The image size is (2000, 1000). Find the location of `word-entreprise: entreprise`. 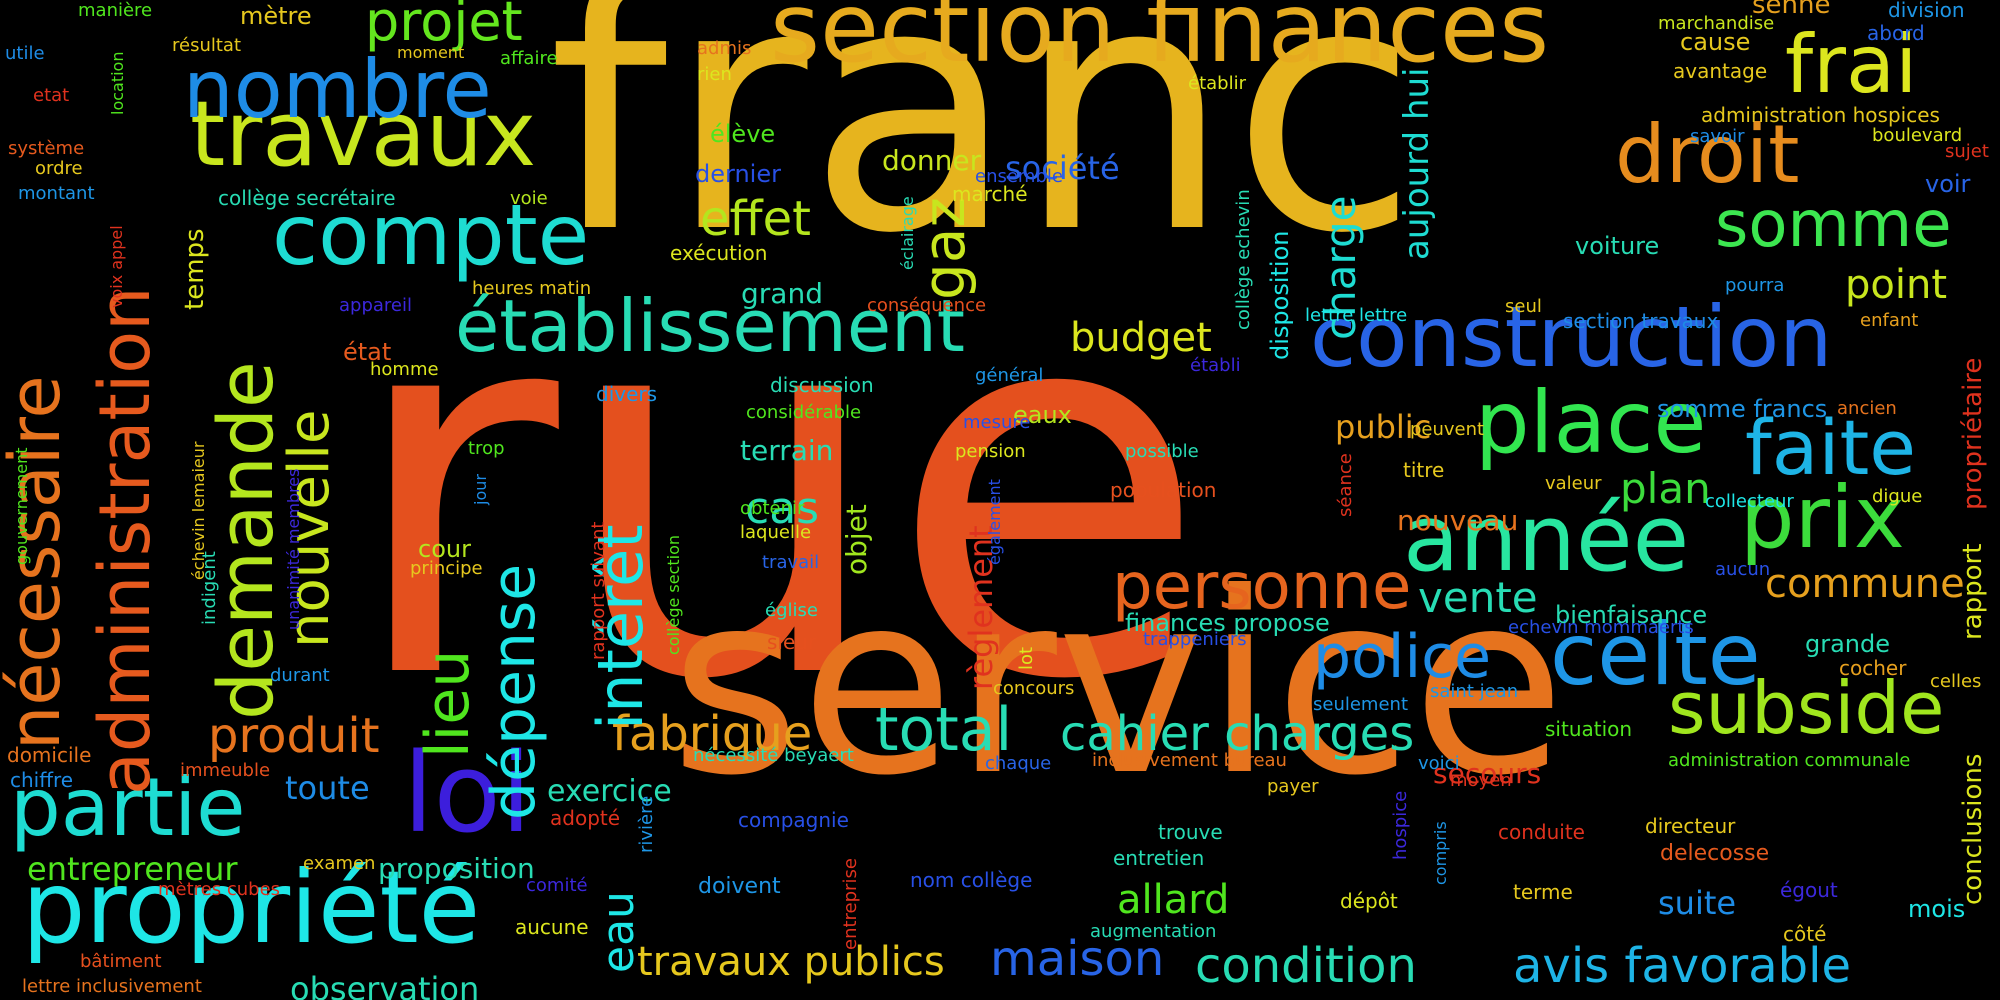

word-entreprise: entreprise is located at coordinates (850, 904).